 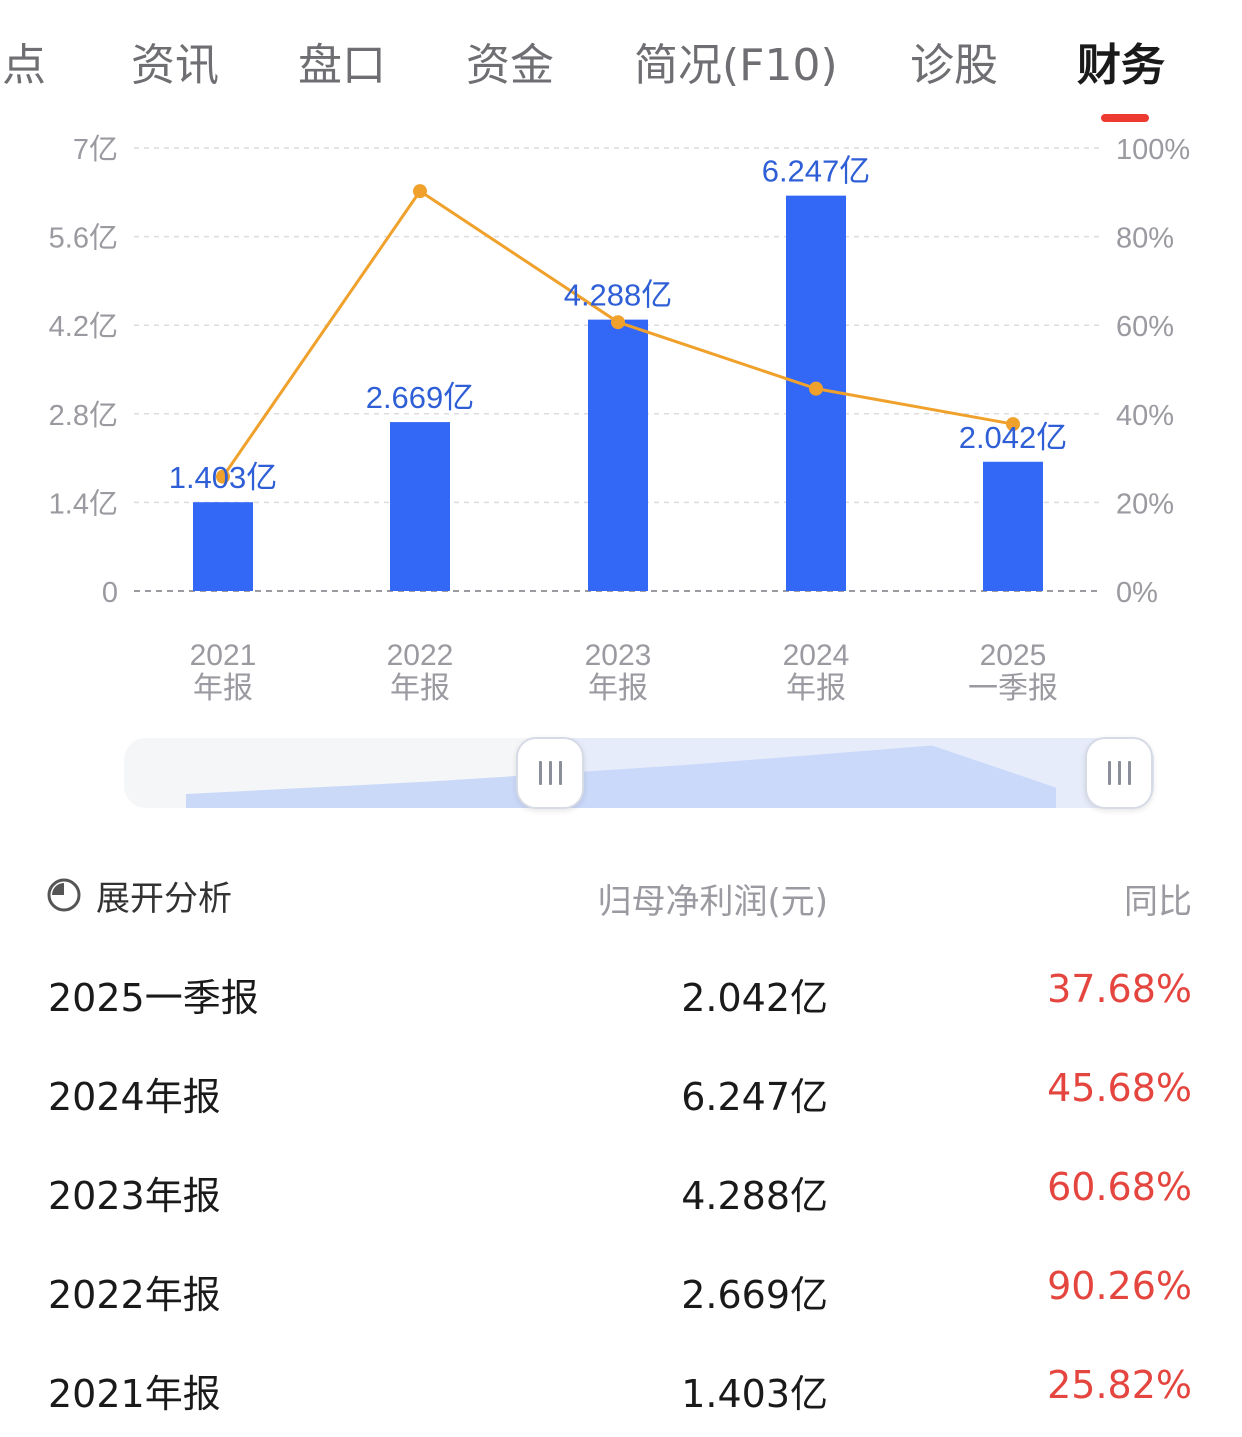 I want to click on pie-chart-icon, so click(x=64, y=895).